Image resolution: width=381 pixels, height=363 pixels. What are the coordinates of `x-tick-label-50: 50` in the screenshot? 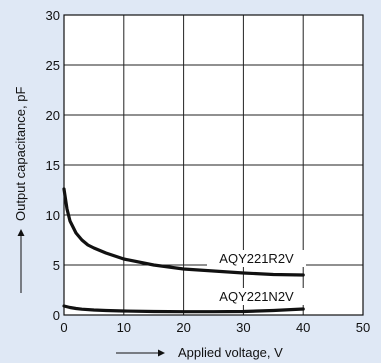 It's located at (363, 327).